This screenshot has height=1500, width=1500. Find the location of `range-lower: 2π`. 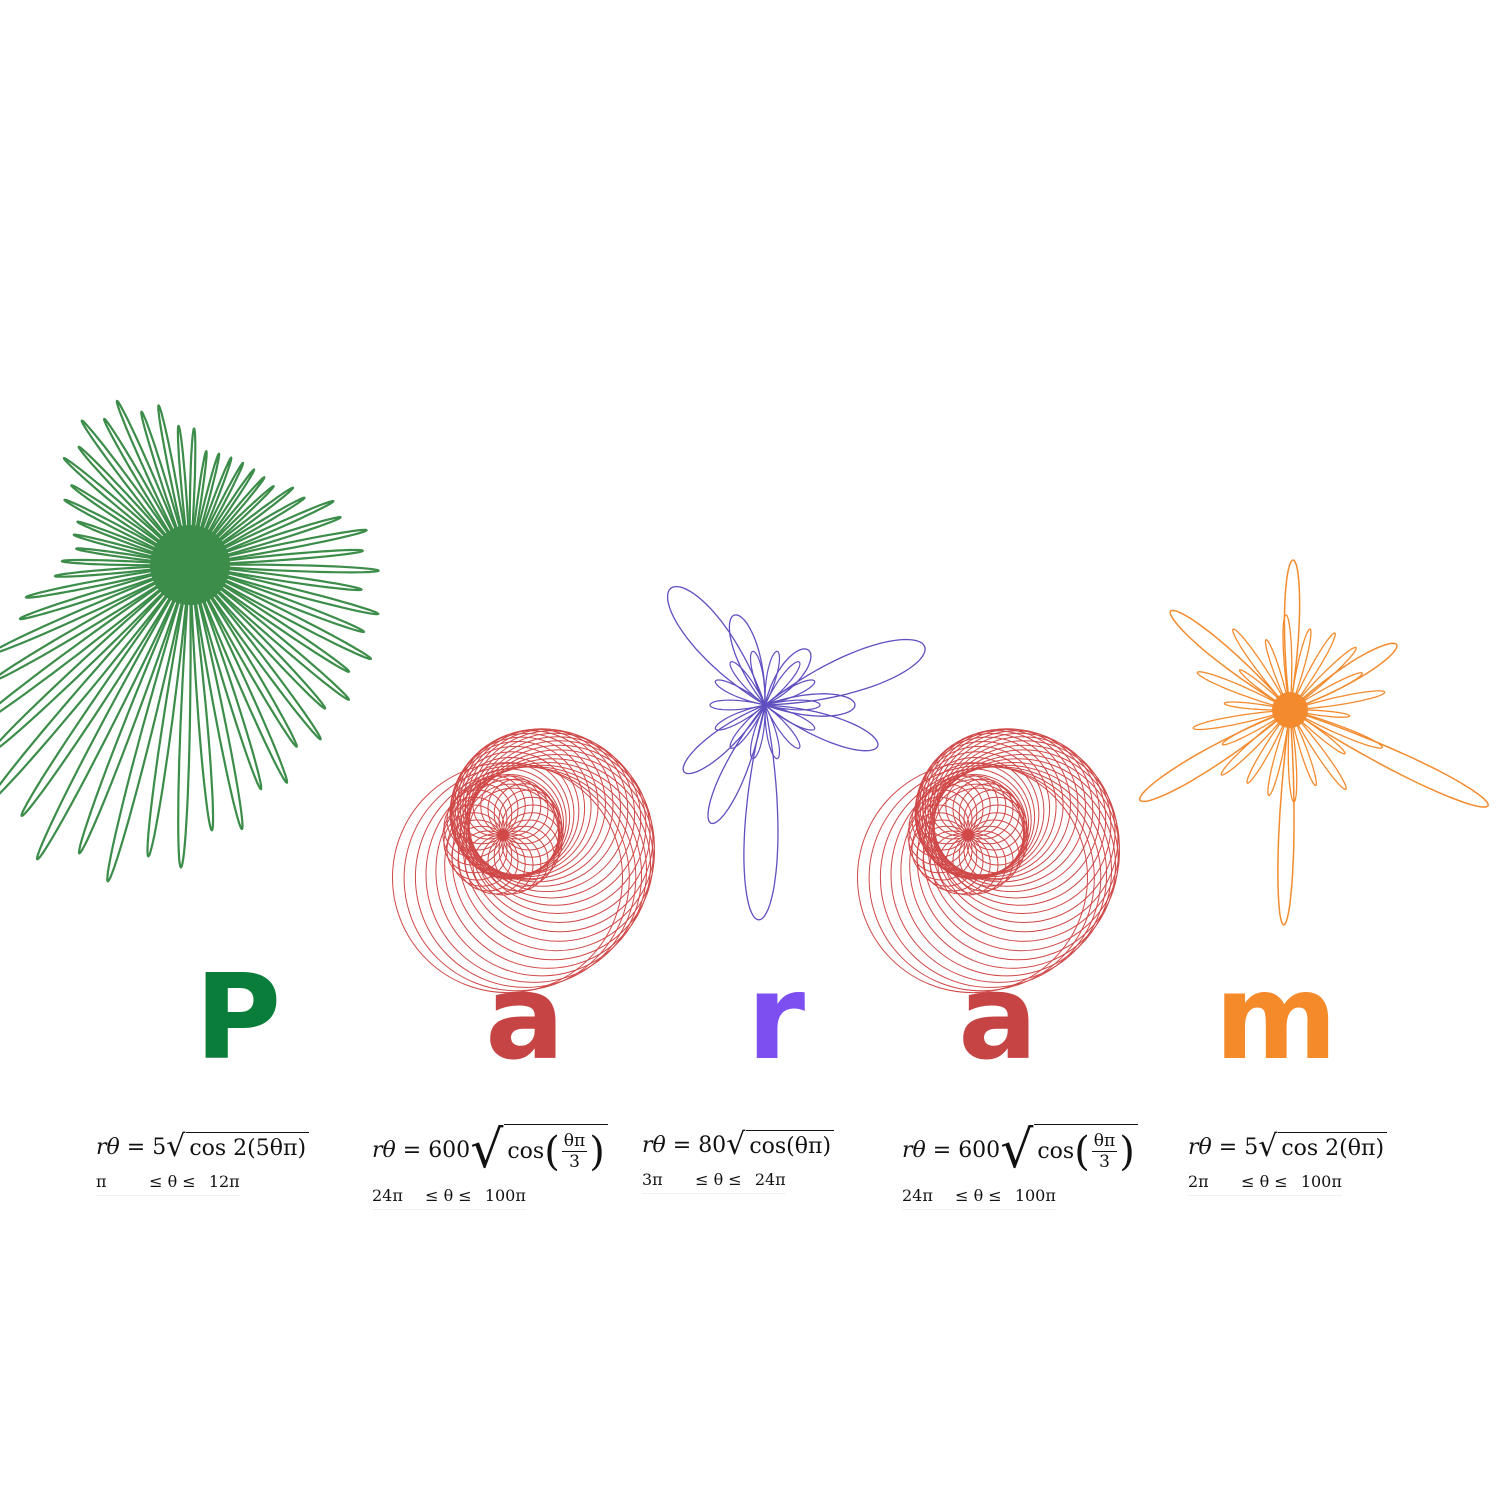

range-lower: 2π is located at coordinates (1198, 1181).